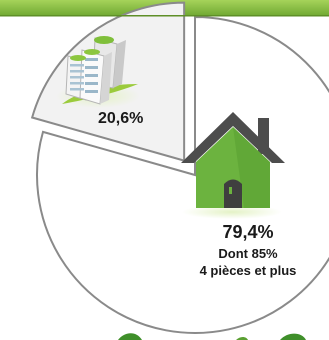 The image size is (329, 340). Describe the element at coordinates (164, 16) in the screenshot. I see `top-banner-edge` at that location.